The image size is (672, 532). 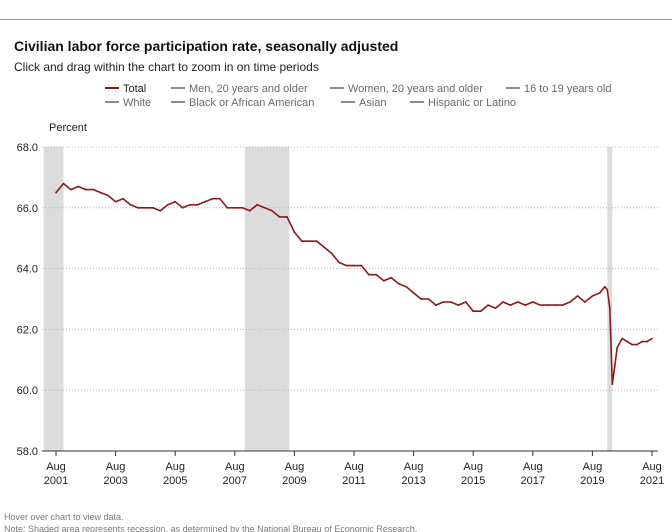 I want to click on y-tick-label: 68.0, so click(x=27, y=148).